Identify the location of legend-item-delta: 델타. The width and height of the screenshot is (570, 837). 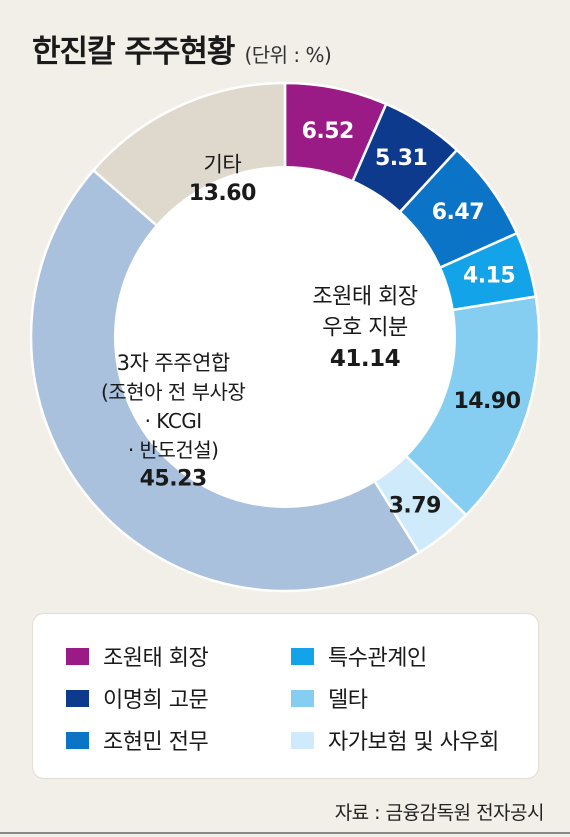
(329, 698).